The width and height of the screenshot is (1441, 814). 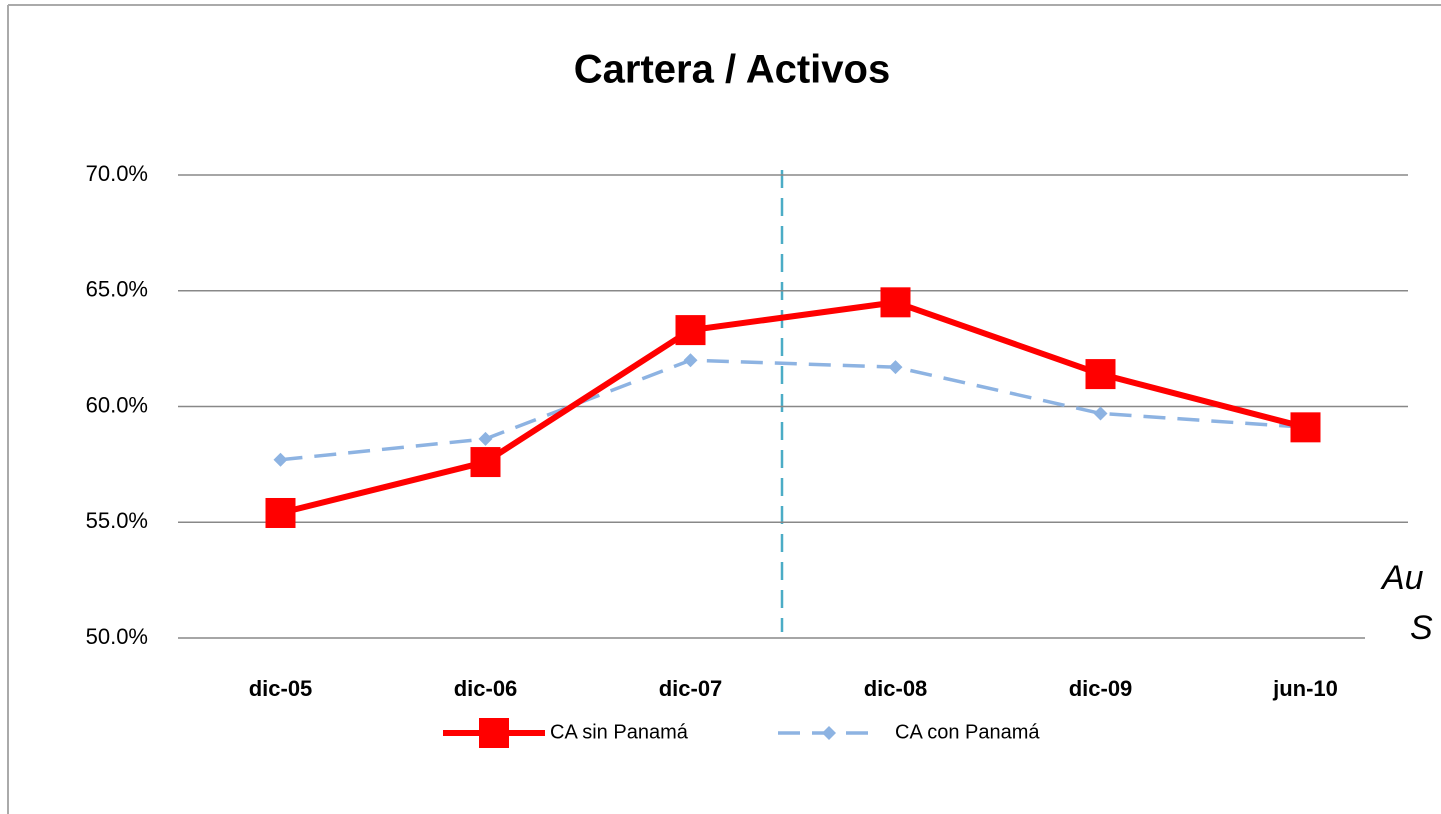 I want to click on x-tick-label: dic-06, so click(x=486, y=688).